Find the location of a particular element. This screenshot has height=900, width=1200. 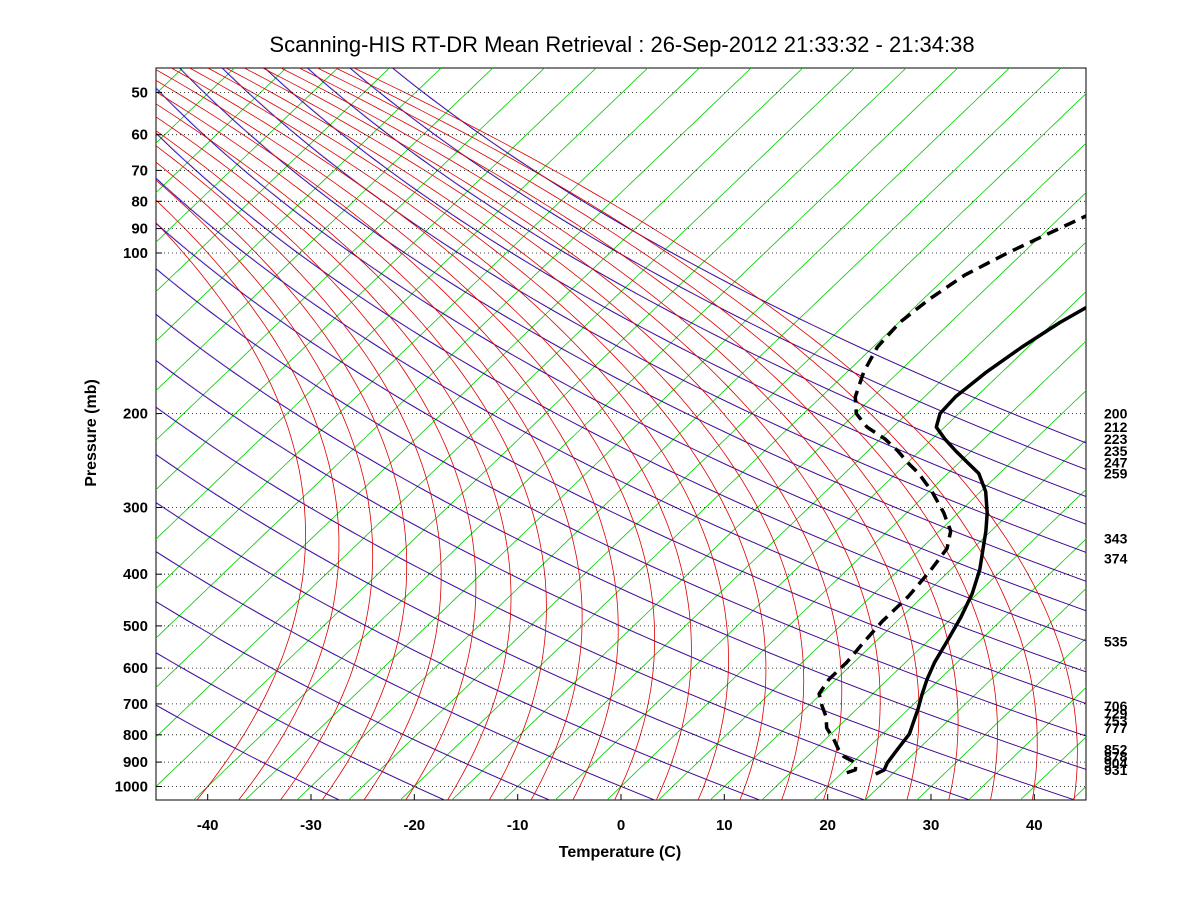

x-tick-label: -20 is located at coordinates (414, 825).